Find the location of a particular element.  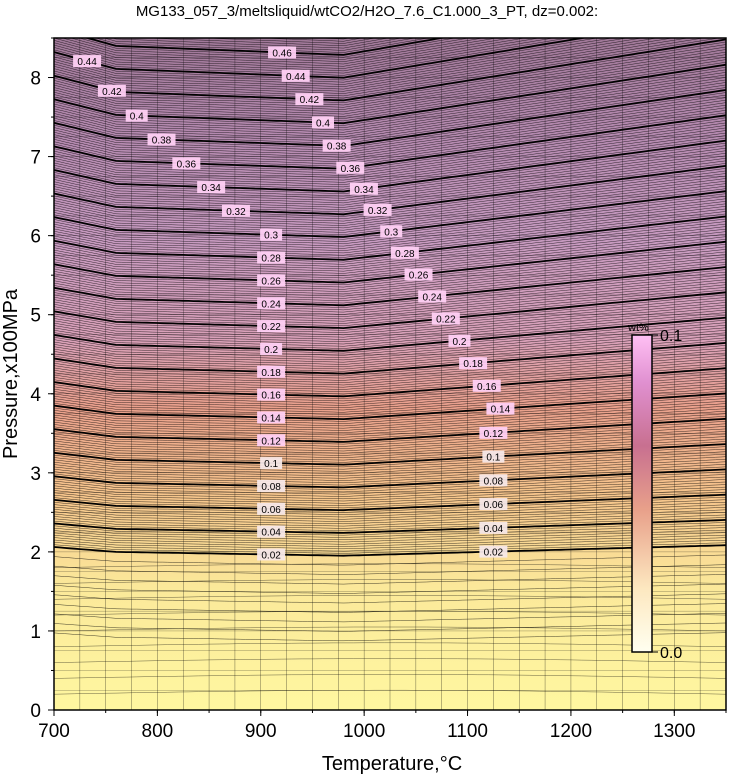

y-tick-label: 4 is located at coordinates (35, 395).